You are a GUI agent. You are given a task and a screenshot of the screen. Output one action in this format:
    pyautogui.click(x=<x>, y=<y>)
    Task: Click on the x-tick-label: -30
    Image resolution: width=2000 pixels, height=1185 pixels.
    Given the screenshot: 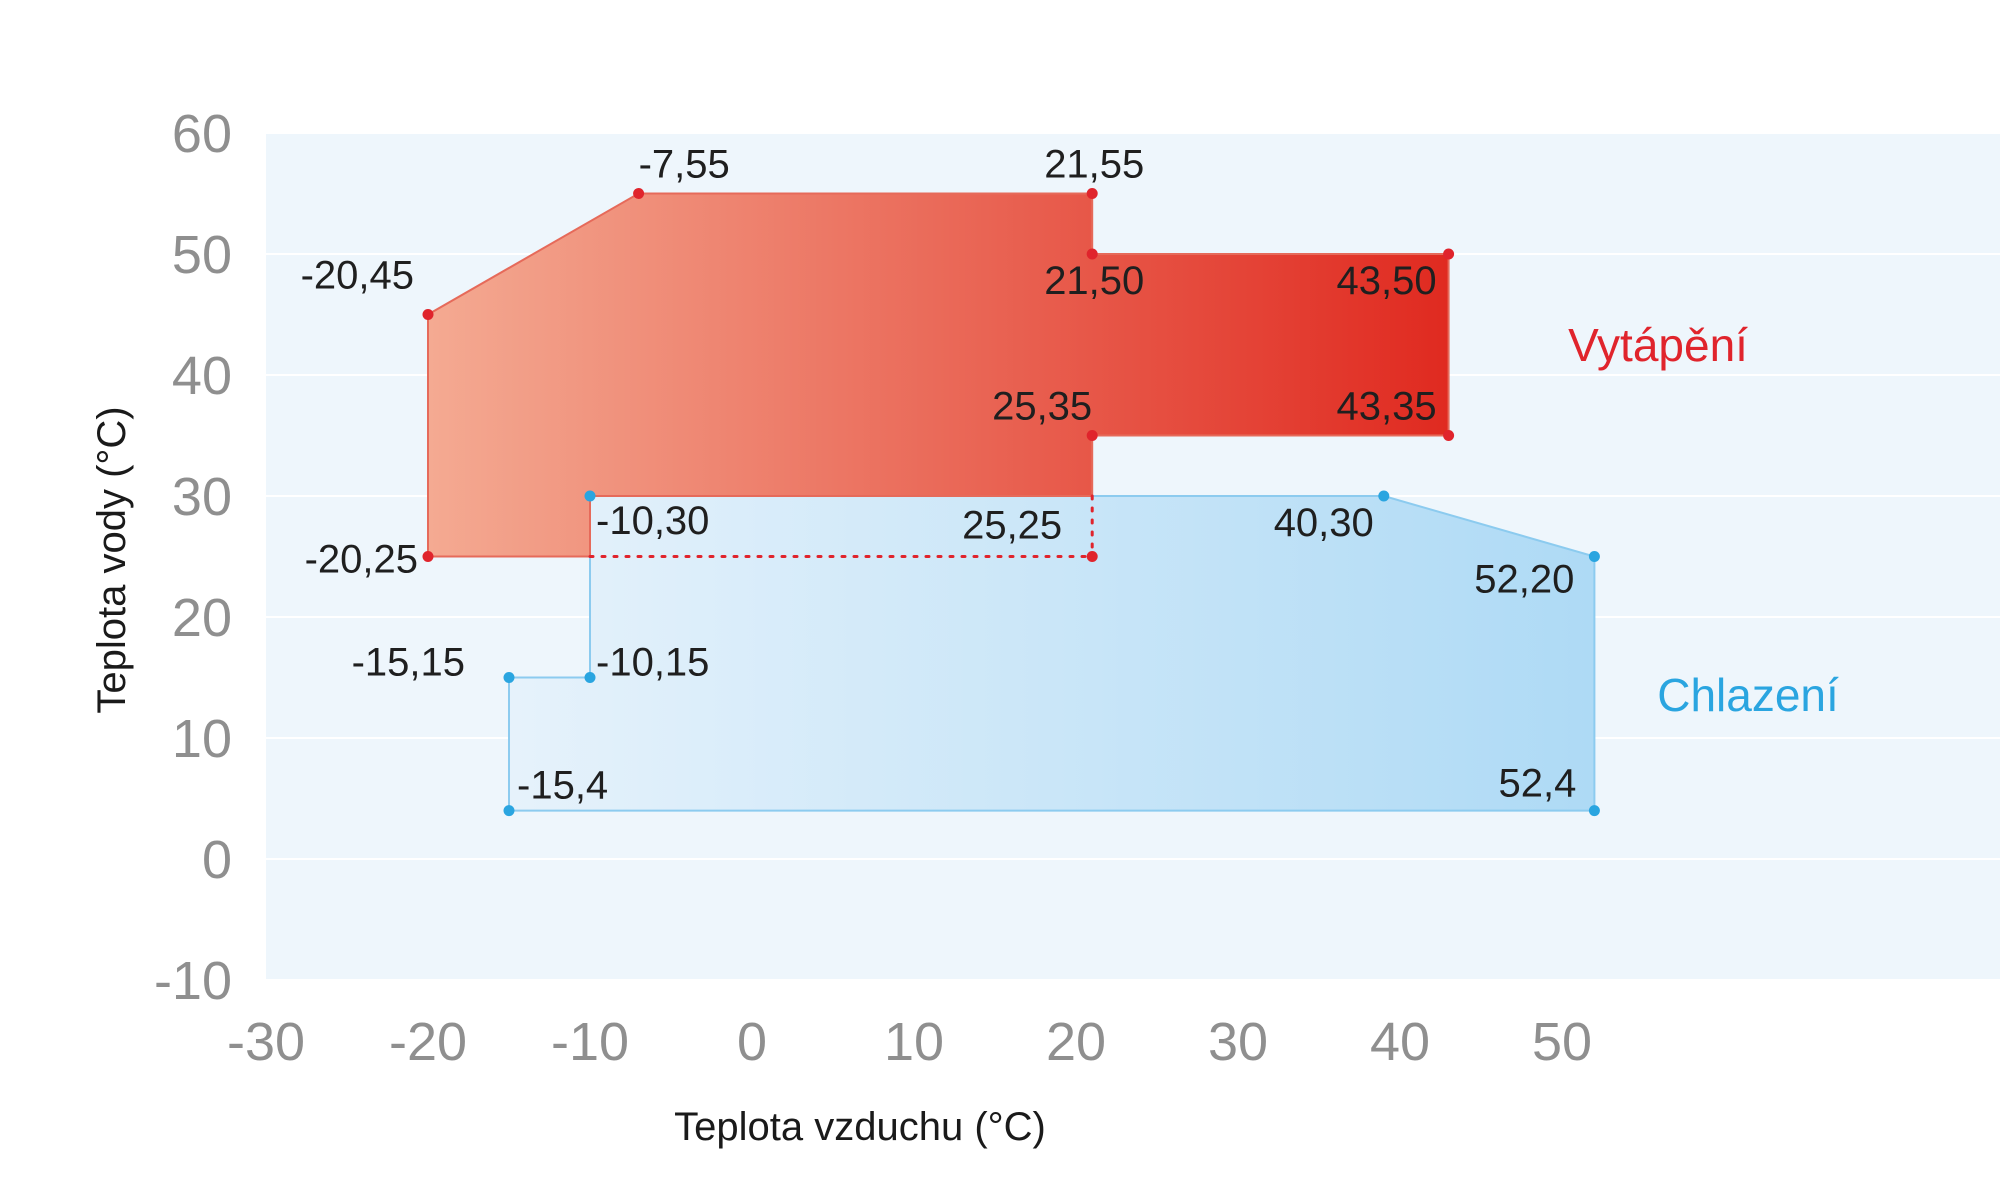 What is the action you would take?
    pyautogui.click(x=266, y=1042)
    